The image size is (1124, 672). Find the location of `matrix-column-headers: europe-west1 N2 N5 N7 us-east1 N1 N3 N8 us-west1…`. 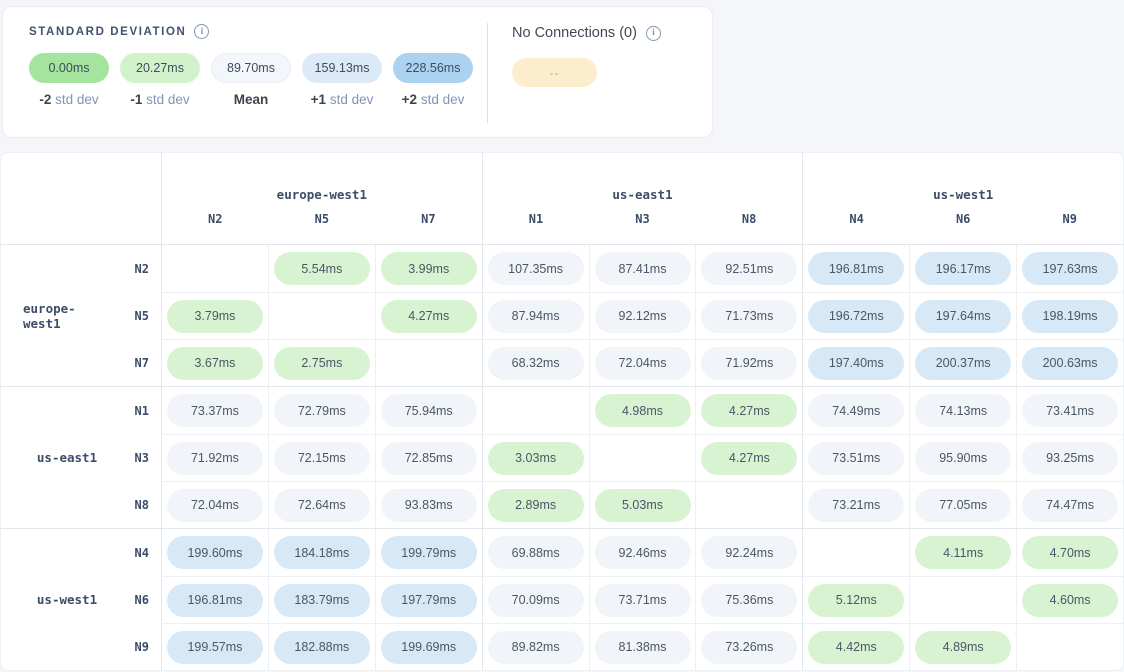

matrix-column-headers: europe-west1 N2 N5 N7 us-east1 N1 N3 N8 us-west1… is located at coordinates (562, 198).